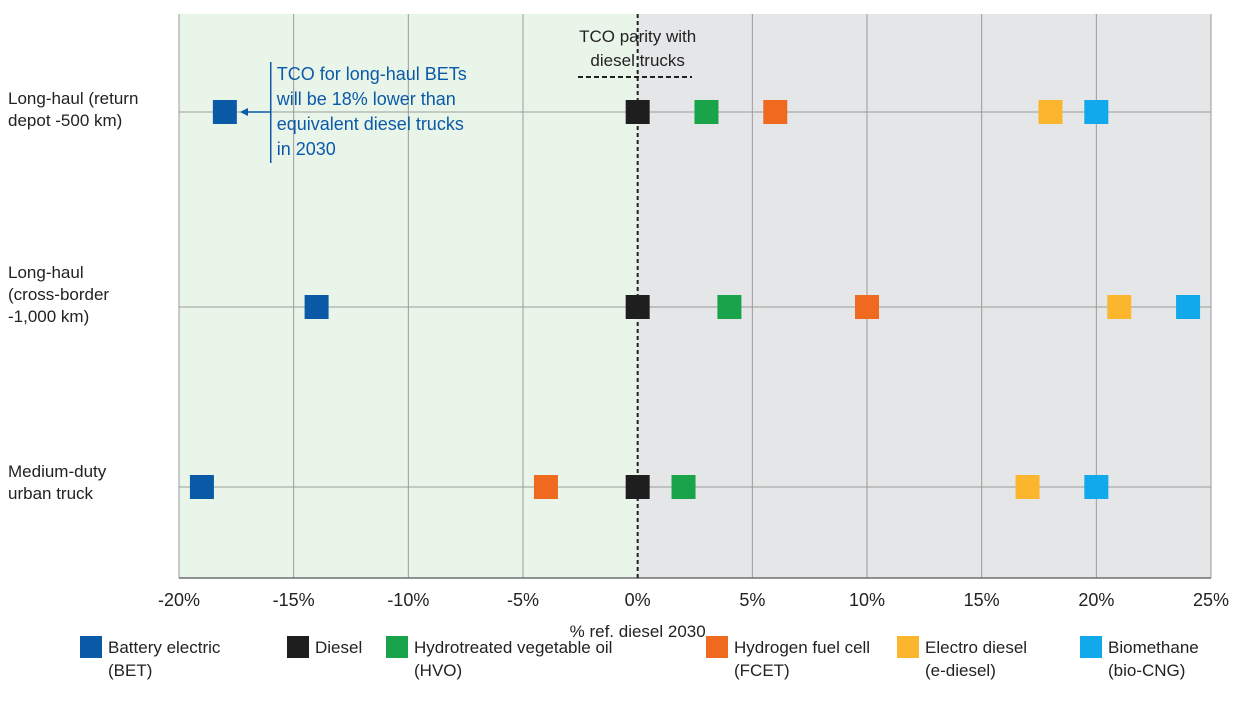 The image size is (1236, 713). I want to click on category-label: Medium-duty urban truck, so click(93, 483).